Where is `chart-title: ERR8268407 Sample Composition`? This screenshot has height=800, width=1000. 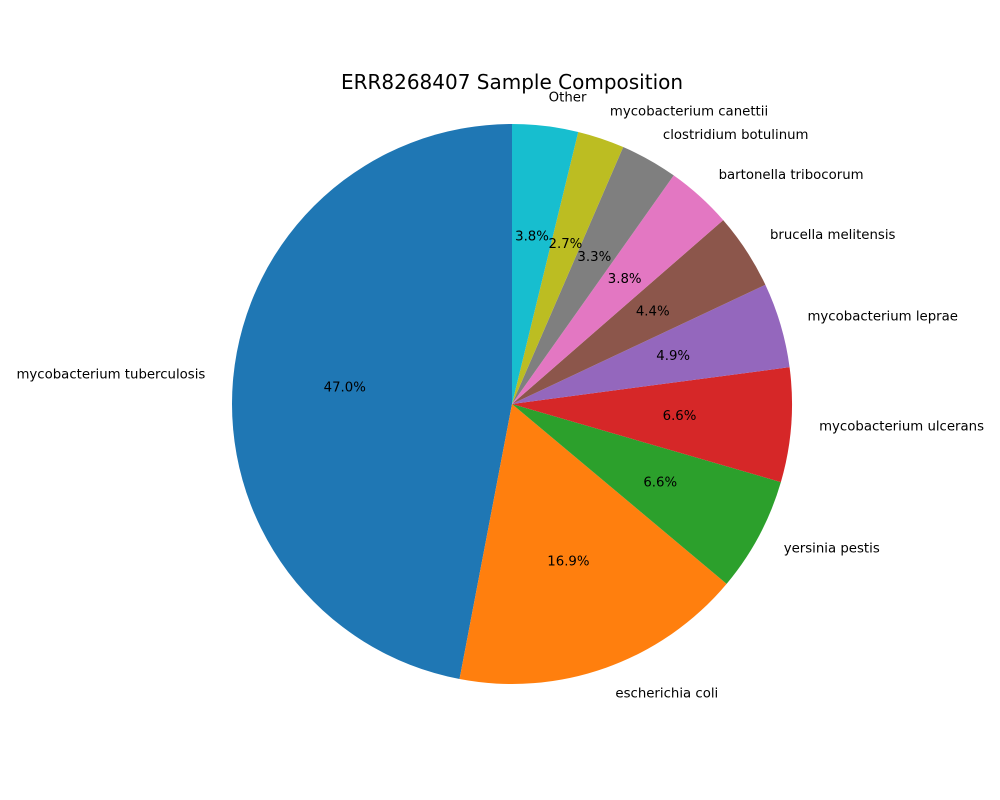
chart-title: ERR8268407 Sample Composition is located at coordinates (512, 82).